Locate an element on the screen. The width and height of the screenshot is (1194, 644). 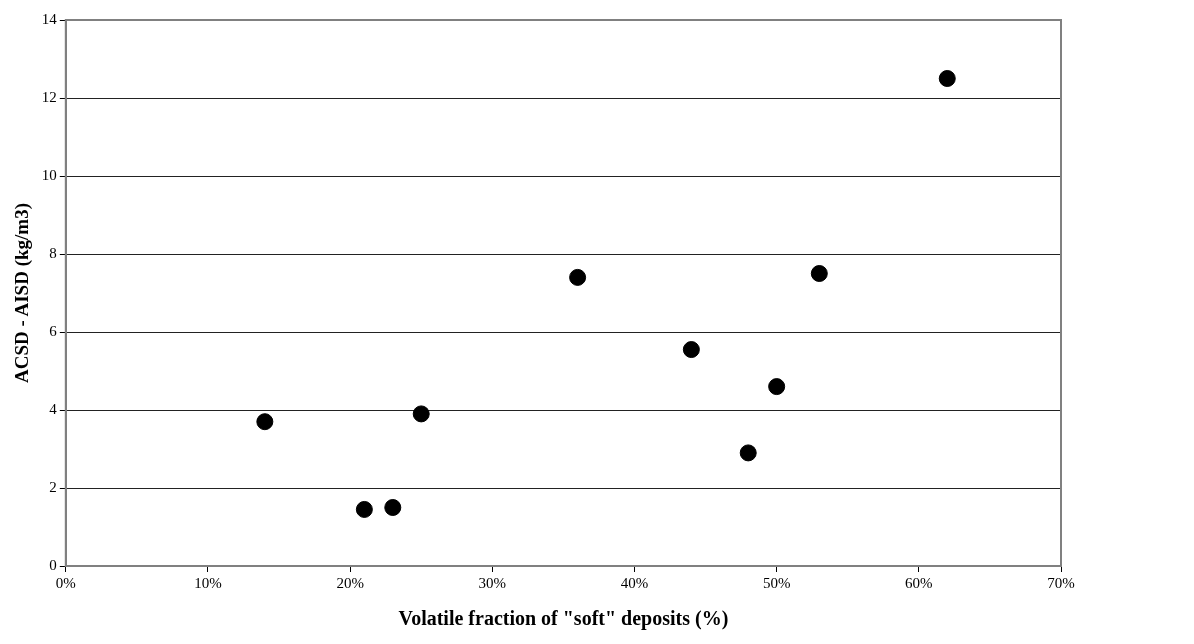
y-tick-label: 0 is located at coordinates (53, 564).